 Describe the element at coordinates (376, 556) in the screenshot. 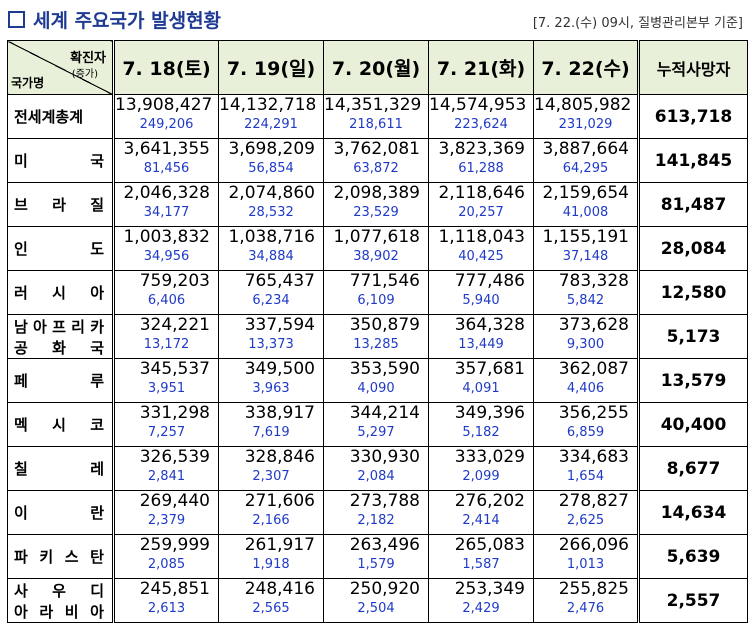

I see `daily-cell: 263,496 1,579` at that location.